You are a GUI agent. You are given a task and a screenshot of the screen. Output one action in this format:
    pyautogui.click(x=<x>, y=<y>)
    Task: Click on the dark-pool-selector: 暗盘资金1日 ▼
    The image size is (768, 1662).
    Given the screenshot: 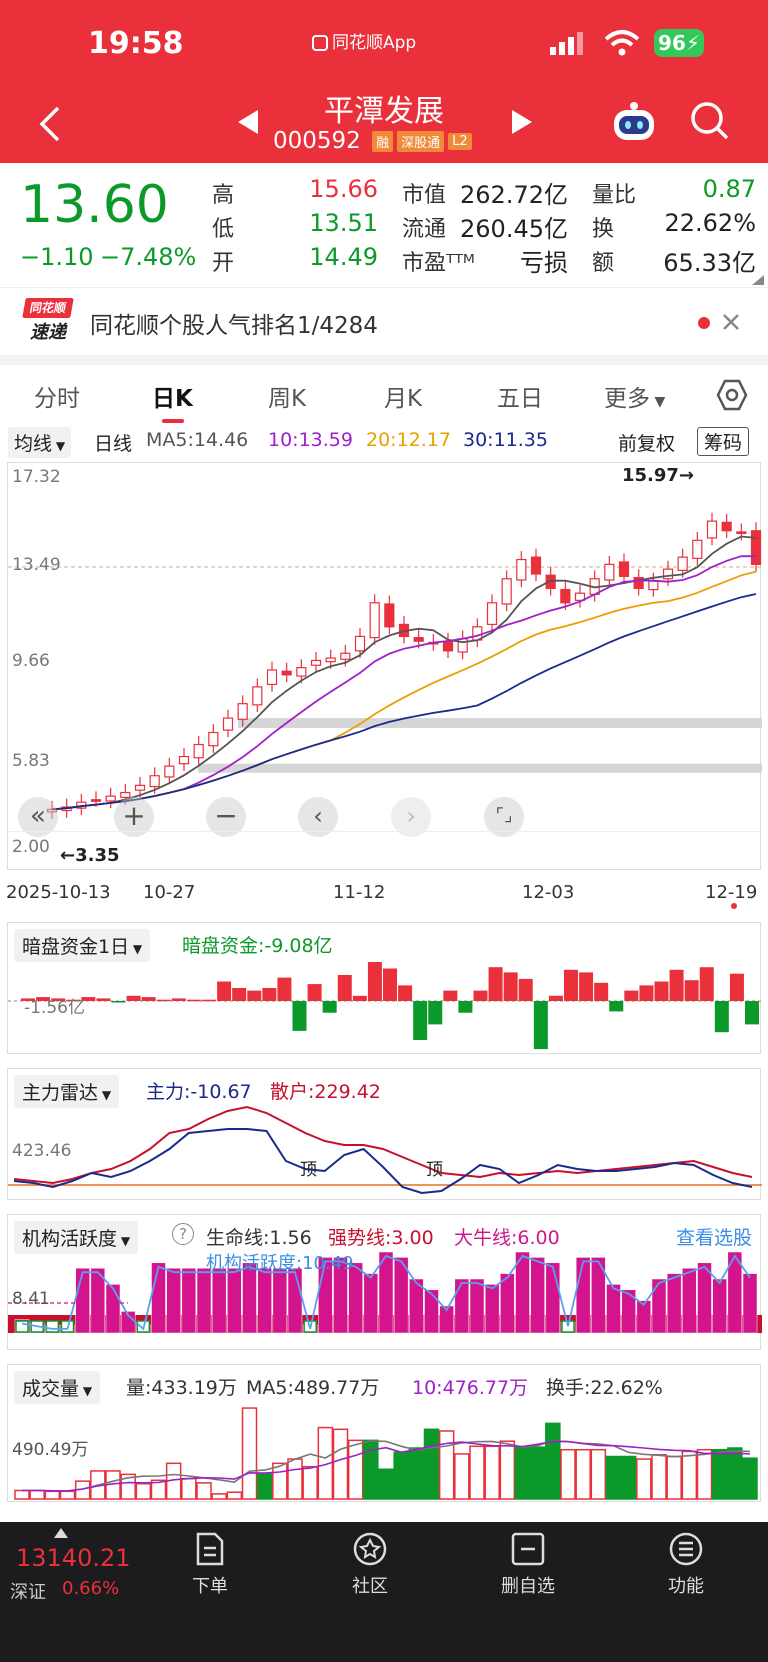 What is the action you would take?
    pyautogui.click(x=82, y=945)
    